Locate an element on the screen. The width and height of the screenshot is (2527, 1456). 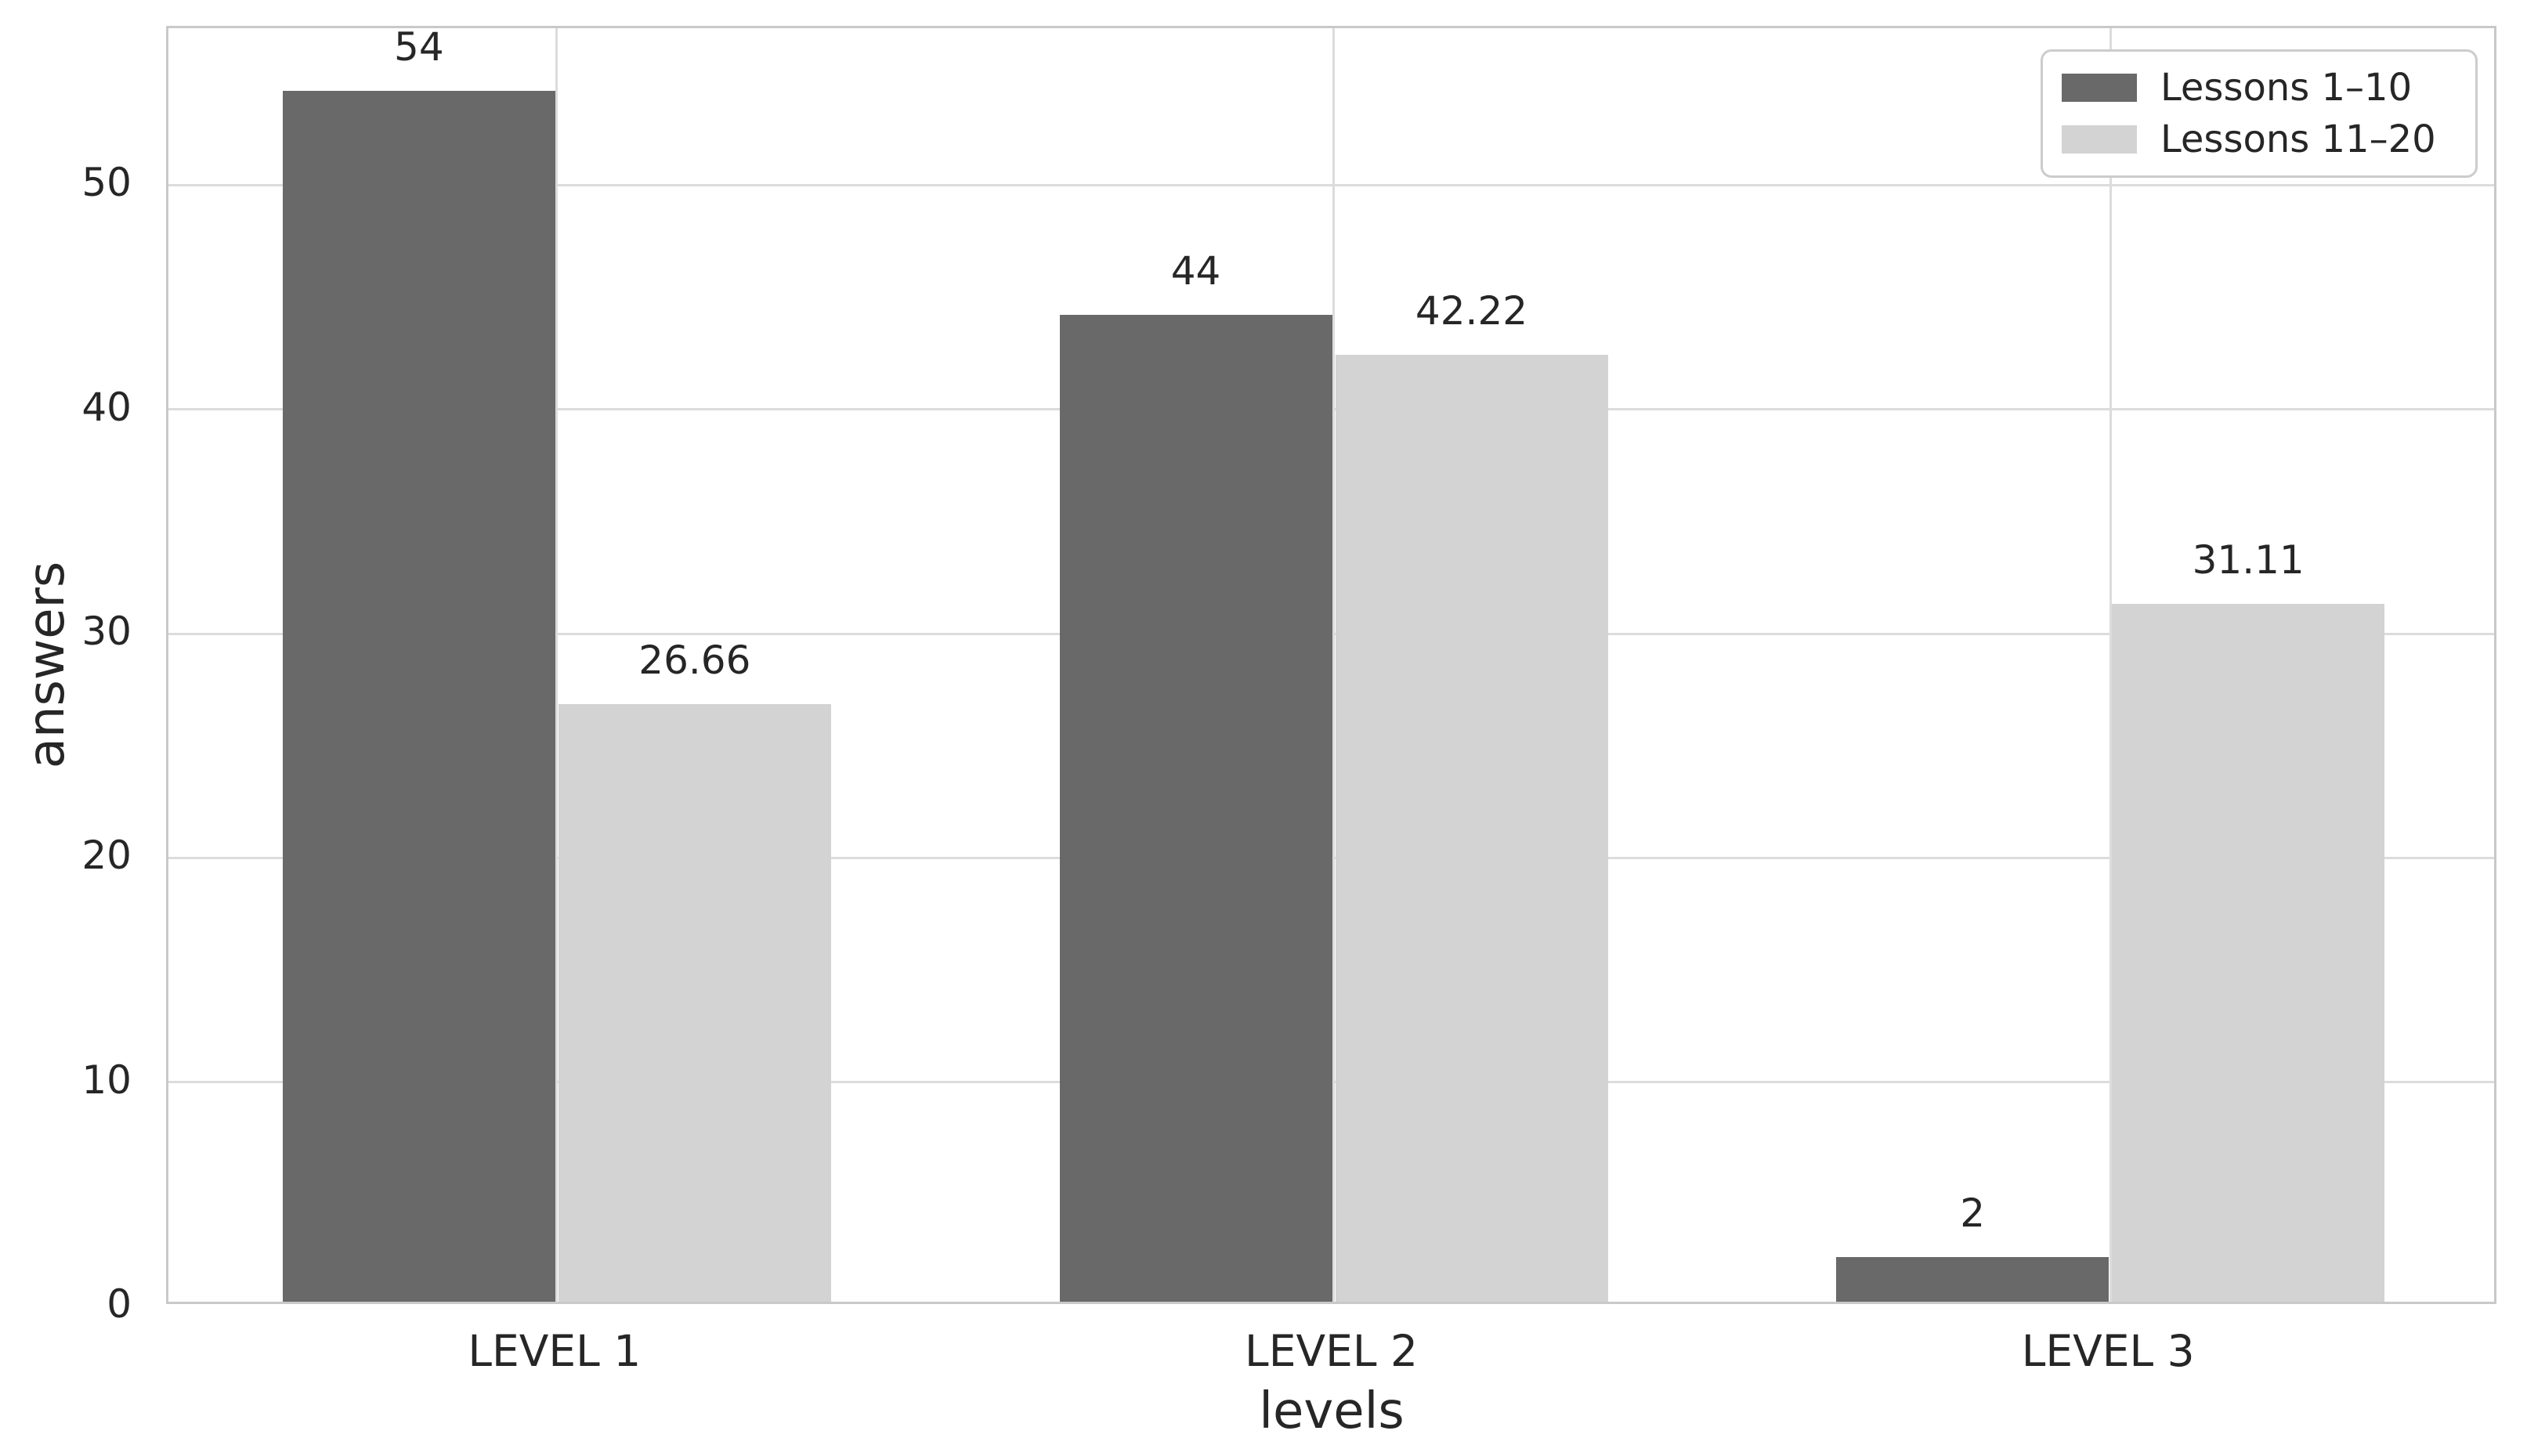
x-axis-label: levels is located at coordinates (1331, 1411).